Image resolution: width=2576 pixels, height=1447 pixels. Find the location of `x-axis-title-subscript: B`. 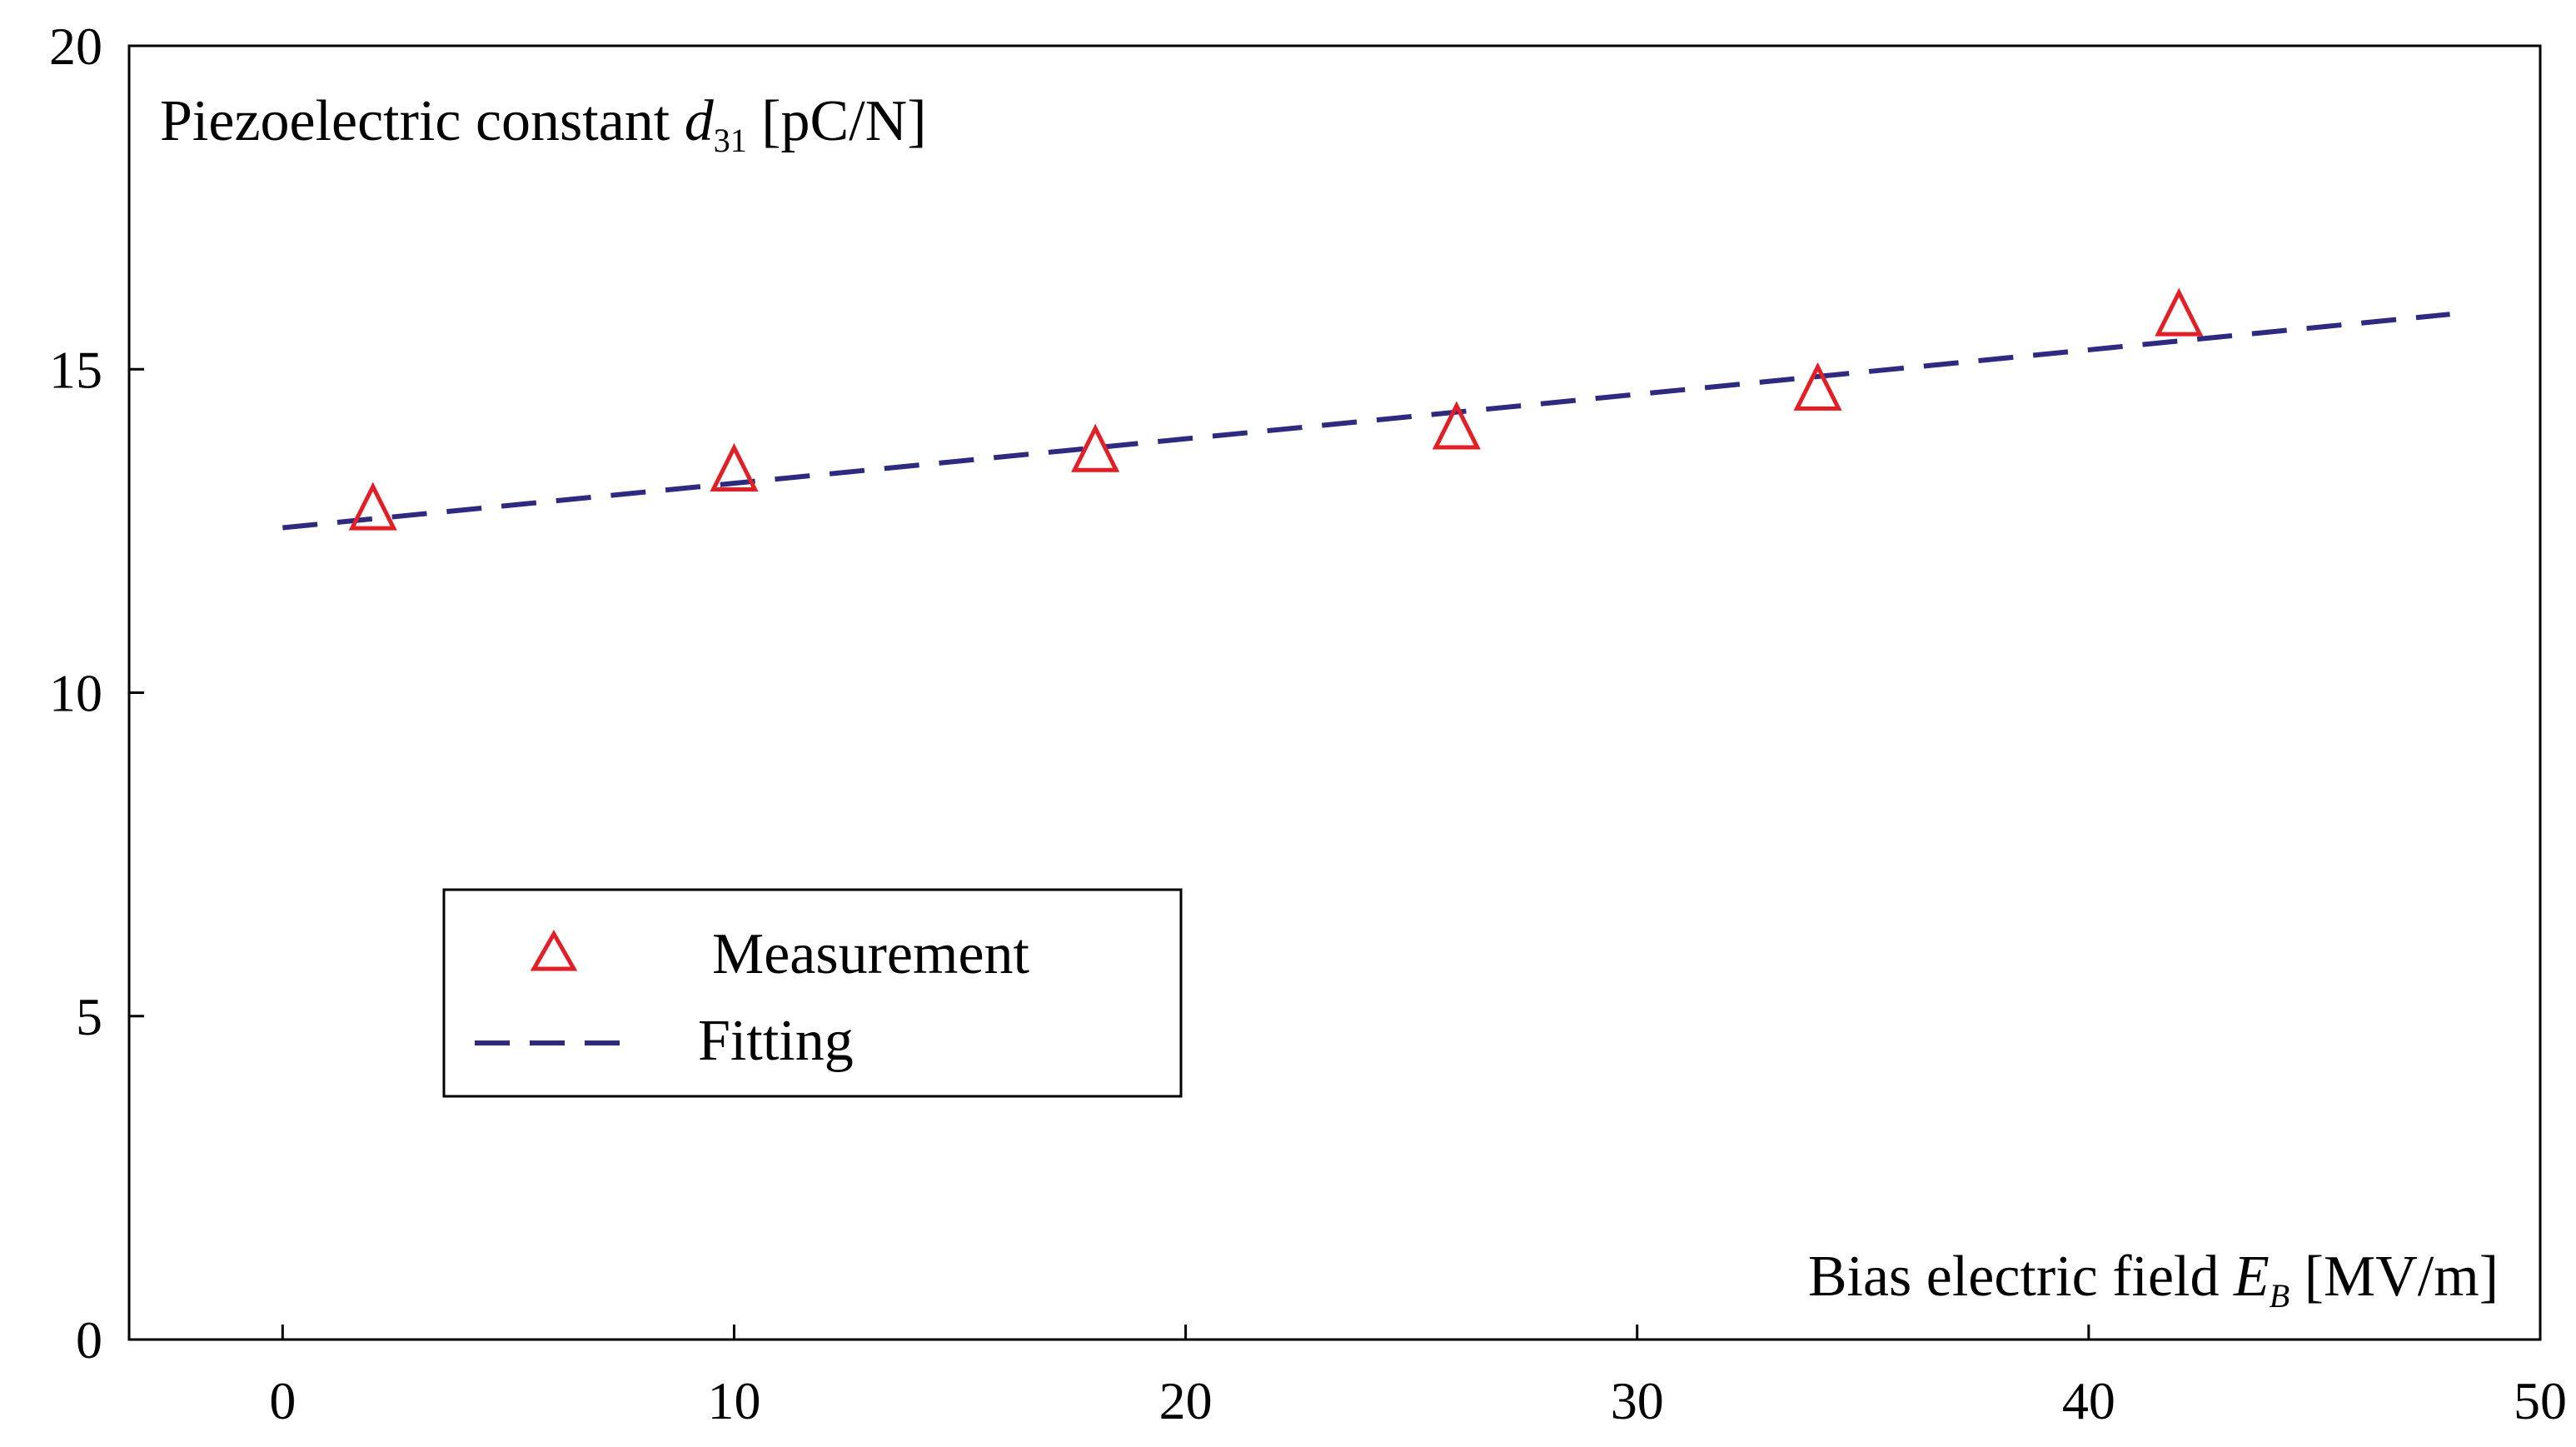

x-axis-title-subscript: B is located at coordinates (2280, 1296).